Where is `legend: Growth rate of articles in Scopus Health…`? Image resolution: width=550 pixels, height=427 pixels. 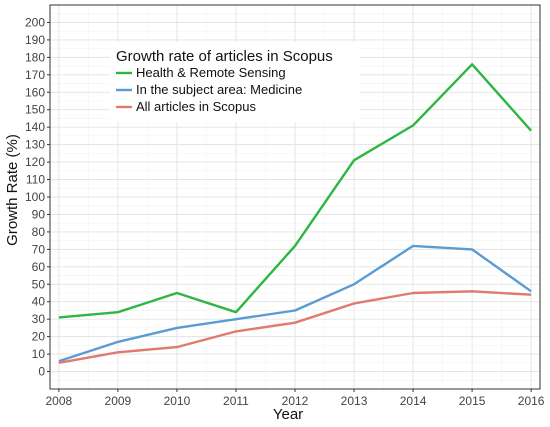
legend: Growth rate of articles in Scopus Health… is located at coordinates (235, 82).